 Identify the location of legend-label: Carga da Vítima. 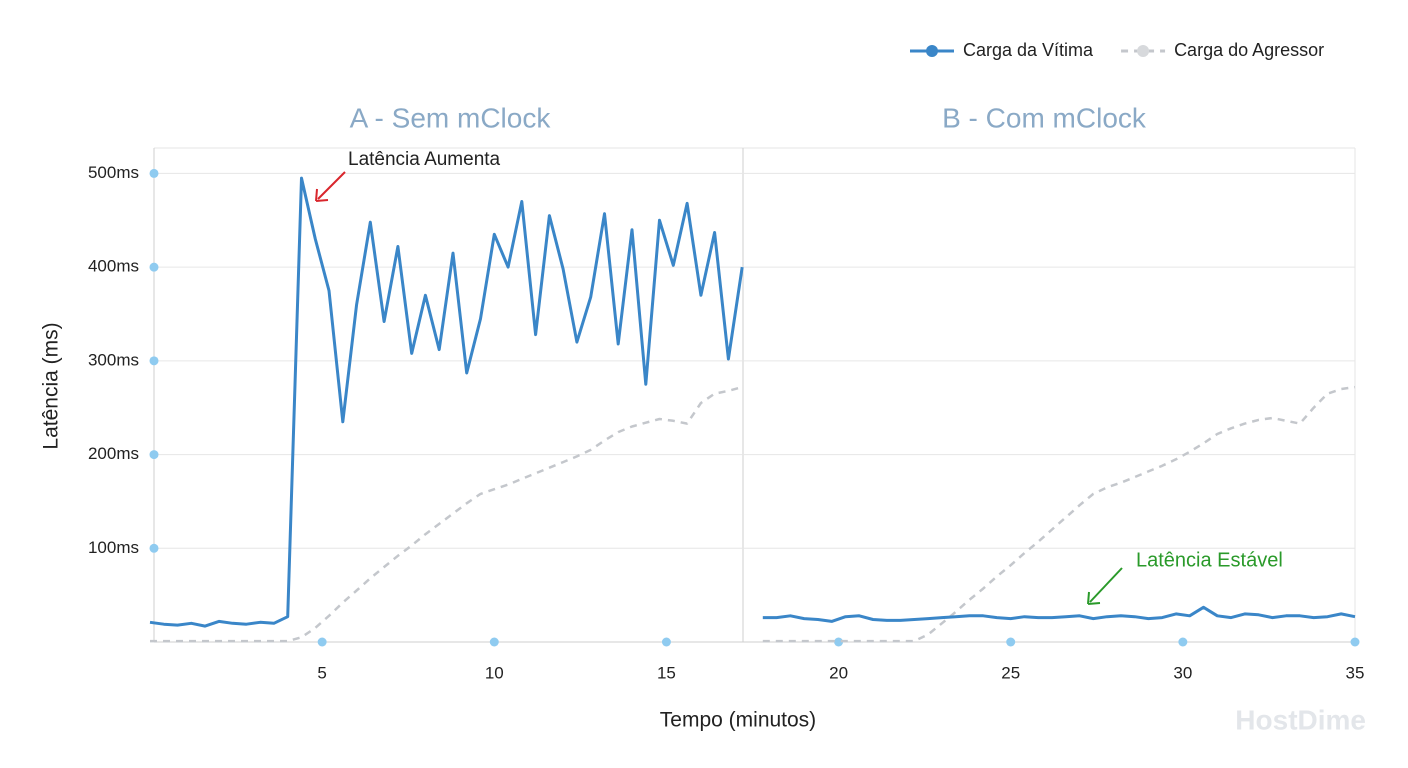
(1028, 50).